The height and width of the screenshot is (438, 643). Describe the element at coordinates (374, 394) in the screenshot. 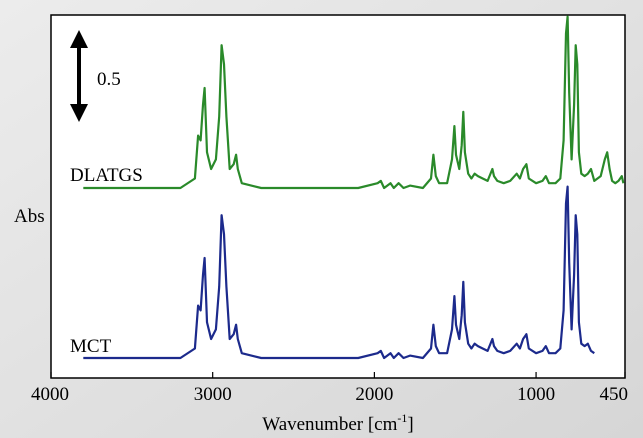

I see `x-tick-label: 2000` at that location.